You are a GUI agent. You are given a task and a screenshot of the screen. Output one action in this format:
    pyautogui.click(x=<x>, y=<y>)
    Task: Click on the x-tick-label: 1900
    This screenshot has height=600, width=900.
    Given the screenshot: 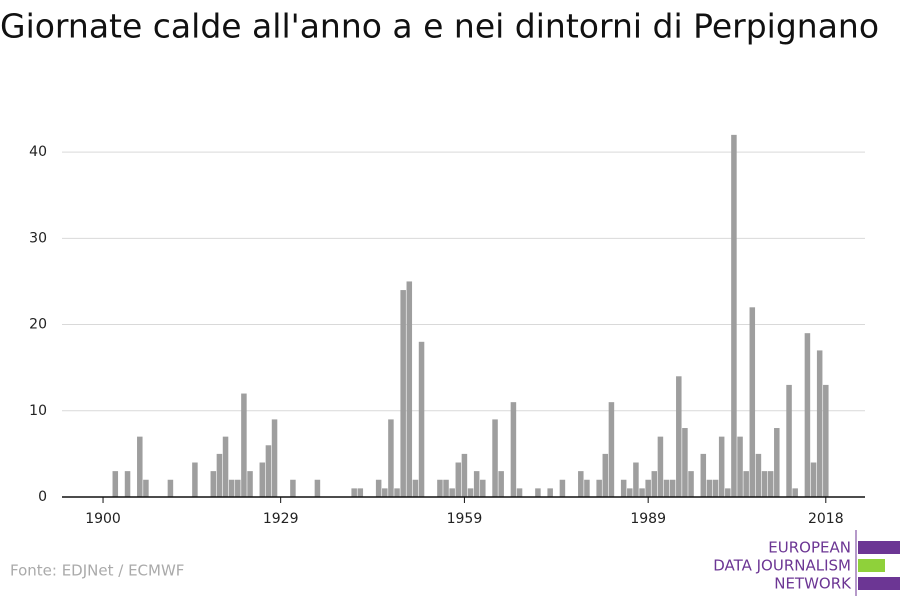 What is the action you would take?
    pyautogui.click(x=103, y=519)
    